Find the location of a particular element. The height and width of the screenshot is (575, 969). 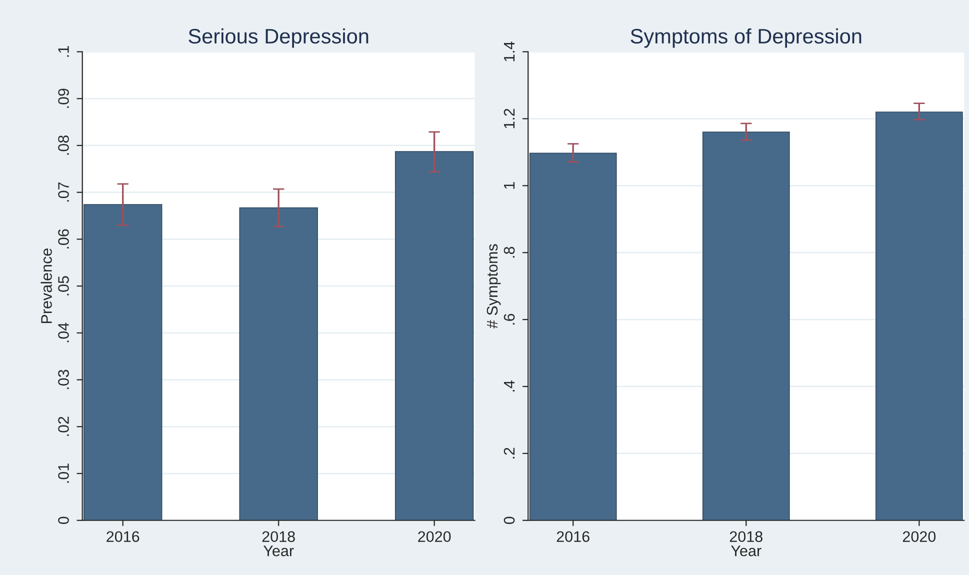

y-tick-label: .4 is located at coordinates (509, 386).